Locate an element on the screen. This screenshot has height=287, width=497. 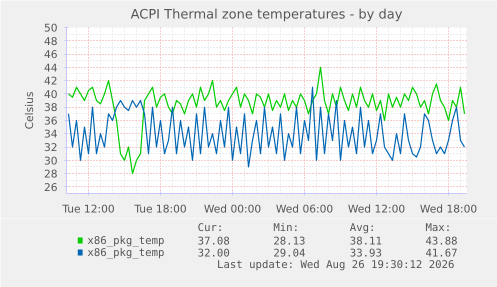
y-tick-label: 48 is located at coordinates (51, 41).